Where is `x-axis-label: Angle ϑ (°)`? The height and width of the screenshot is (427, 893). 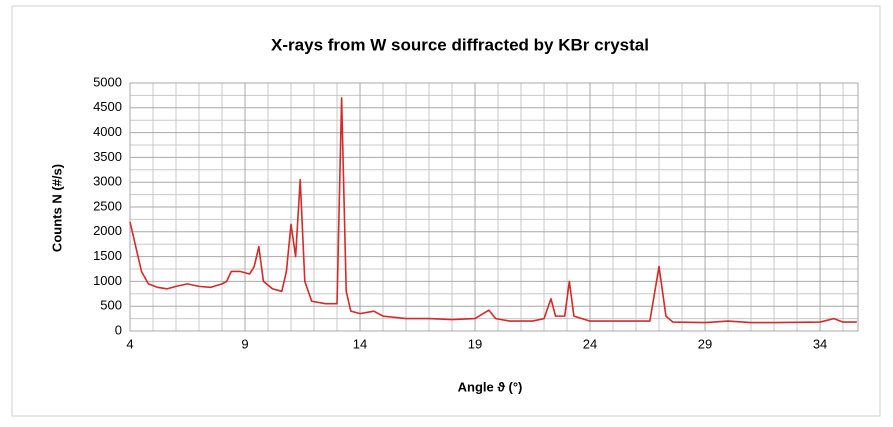
x-axis-label: Angle ϑ (°) is located at coordinates (490, 386).